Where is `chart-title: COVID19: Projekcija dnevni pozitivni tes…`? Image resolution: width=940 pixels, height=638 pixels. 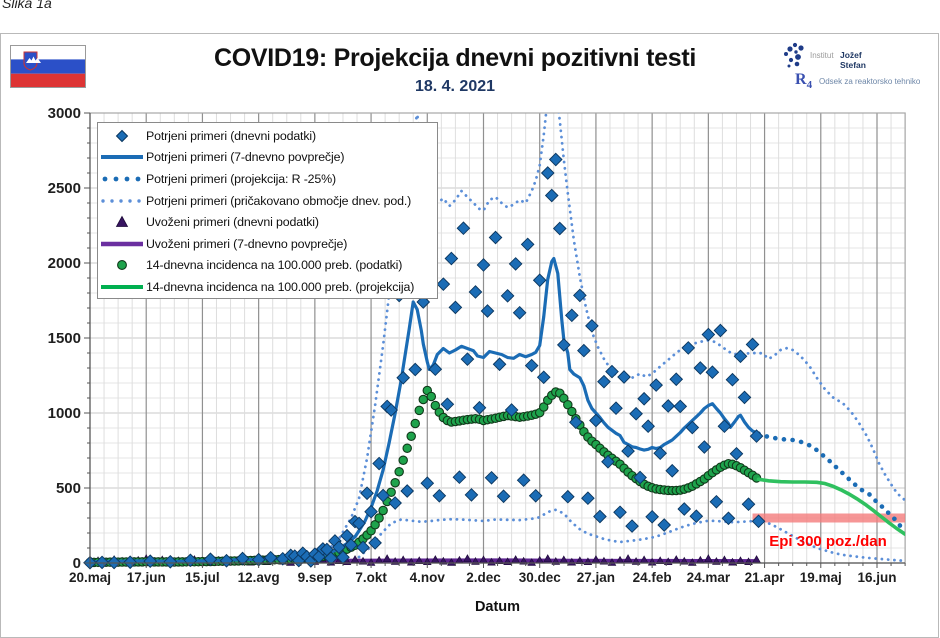 chart-title: COVID19: Projekcija dnevni pozitivni tes… is located at coordinates (455, 58).